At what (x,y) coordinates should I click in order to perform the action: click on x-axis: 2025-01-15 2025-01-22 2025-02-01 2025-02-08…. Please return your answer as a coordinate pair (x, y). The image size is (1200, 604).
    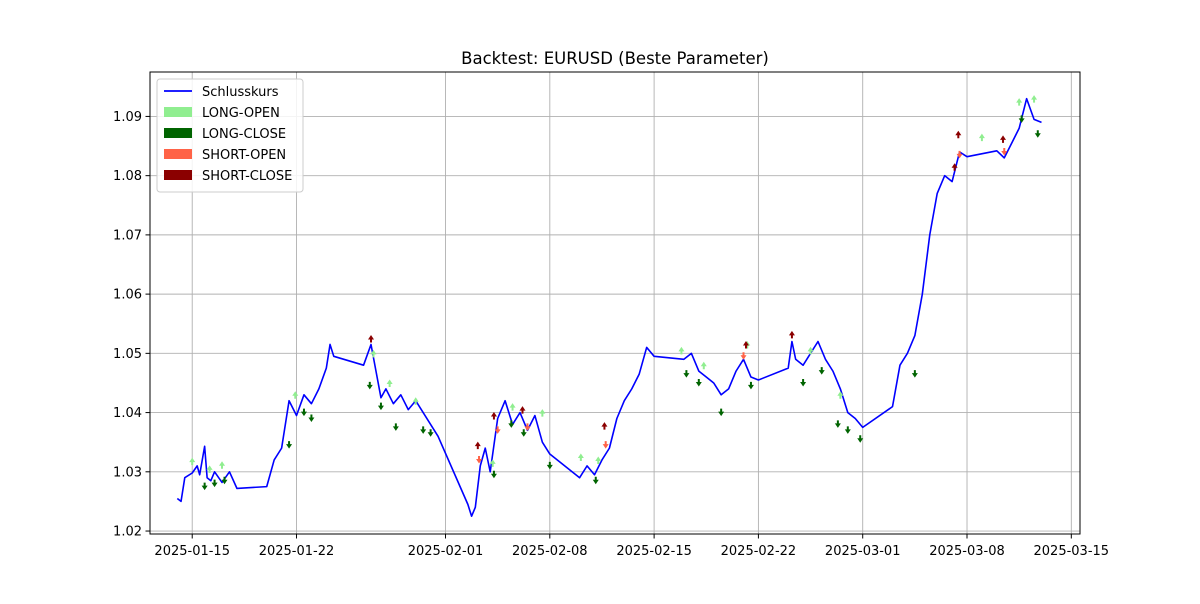
    Looking at the image, I should click on (631, 546).